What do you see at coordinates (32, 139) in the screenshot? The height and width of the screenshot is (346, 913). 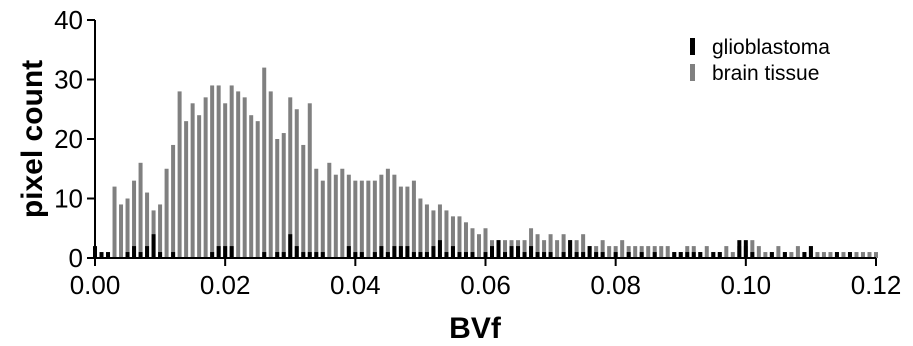 I see `y-axis-title: pixel count` at bounding box center [32, 139].